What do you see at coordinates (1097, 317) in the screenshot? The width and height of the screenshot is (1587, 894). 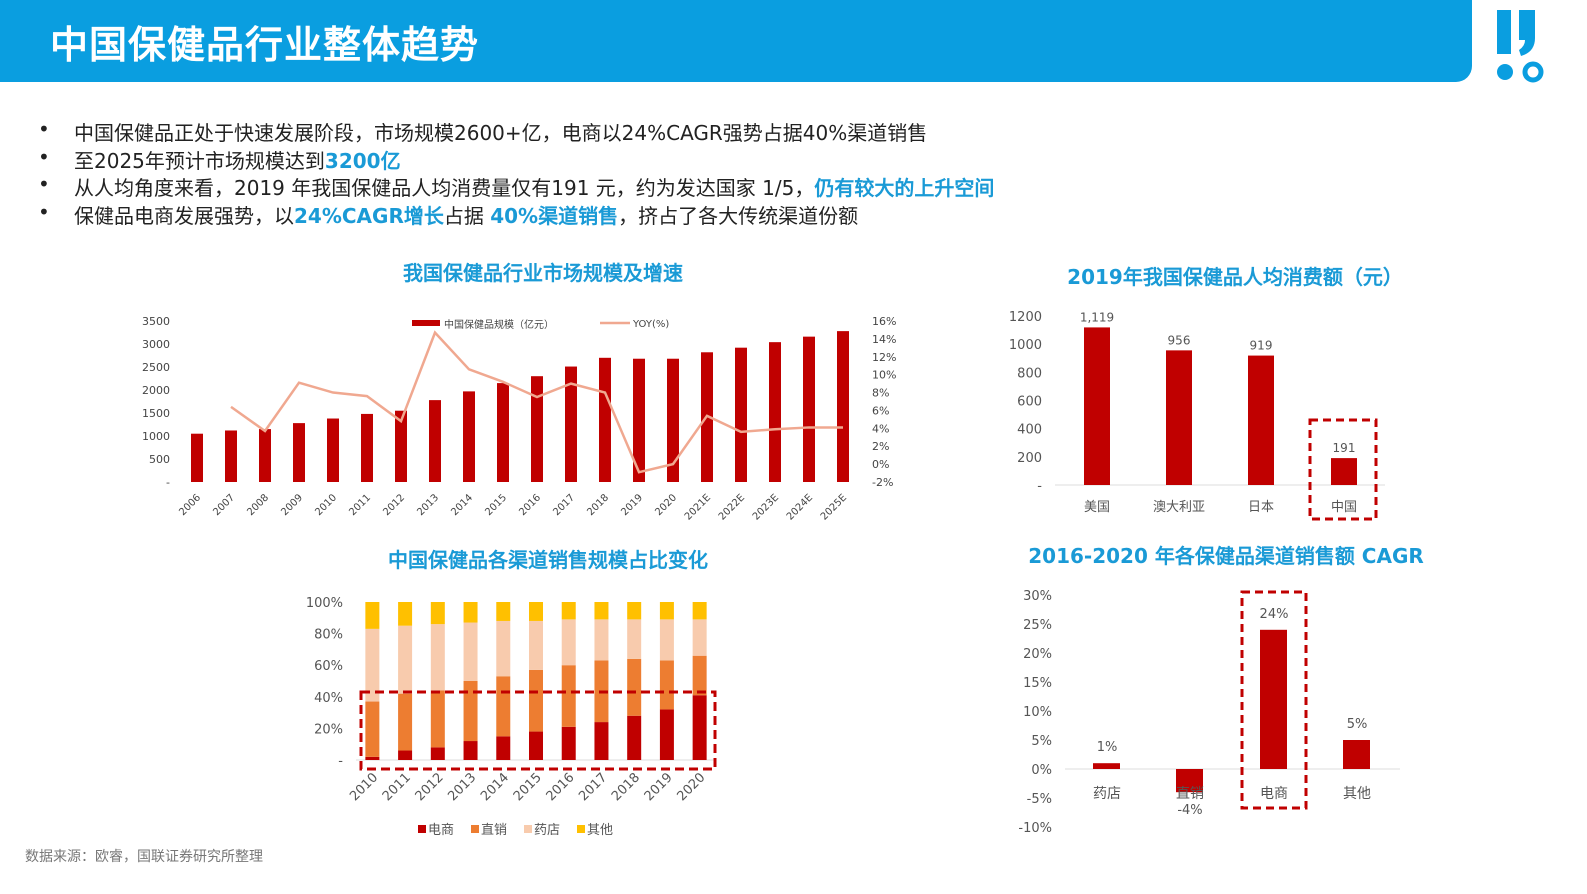 I see `data-label: 1,119` at bounding box center [1097, 317].